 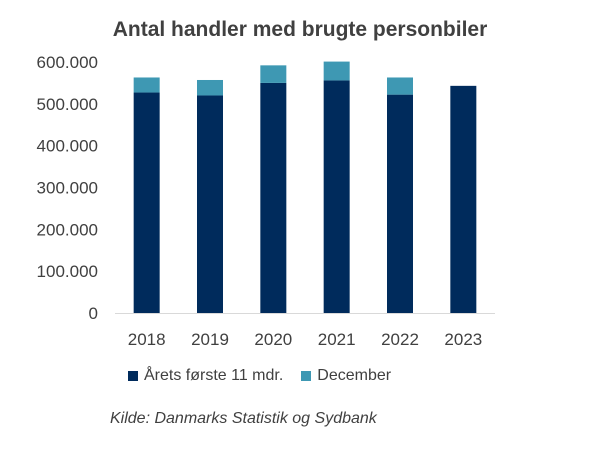 I want to click on source-note: Kilde: Danmarks Statistik og Sydbank, so click(x=243, y=418).